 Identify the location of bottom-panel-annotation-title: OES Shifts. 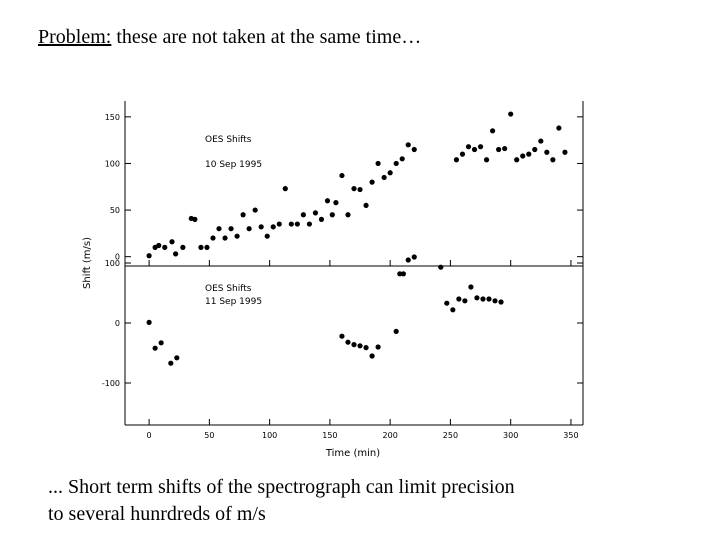
(228, 289).